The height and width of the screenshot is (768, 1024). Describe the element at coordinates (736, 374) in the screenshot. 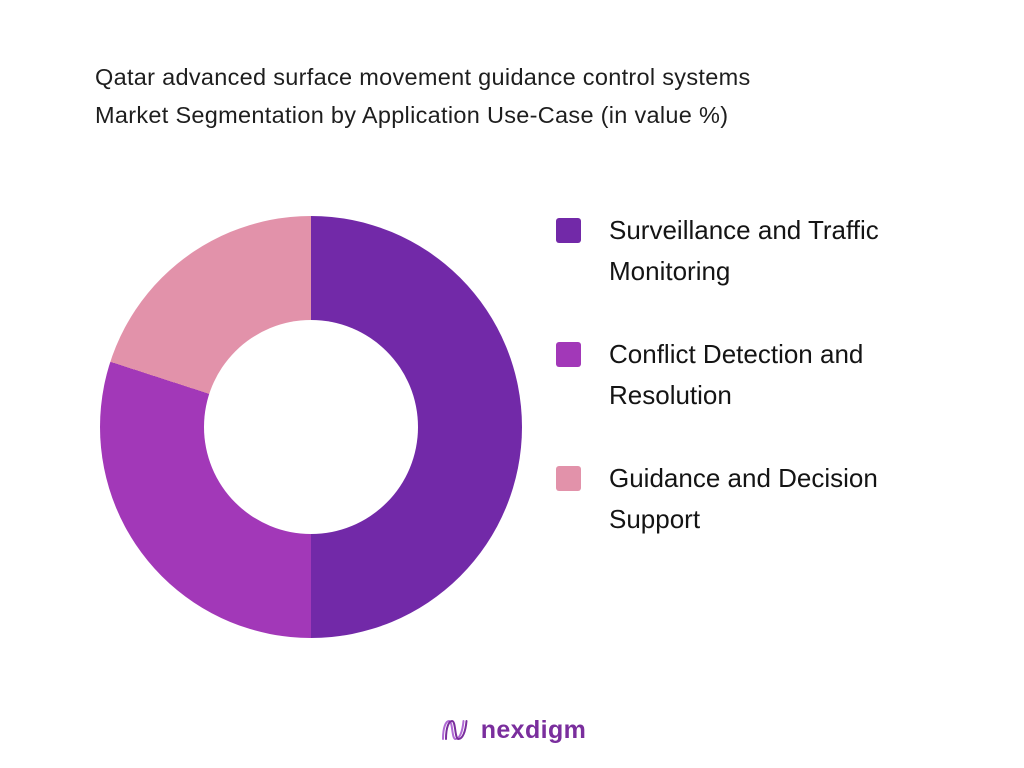

I see `legend-label-conflict: Conflict Detection and Resolution` at that location.